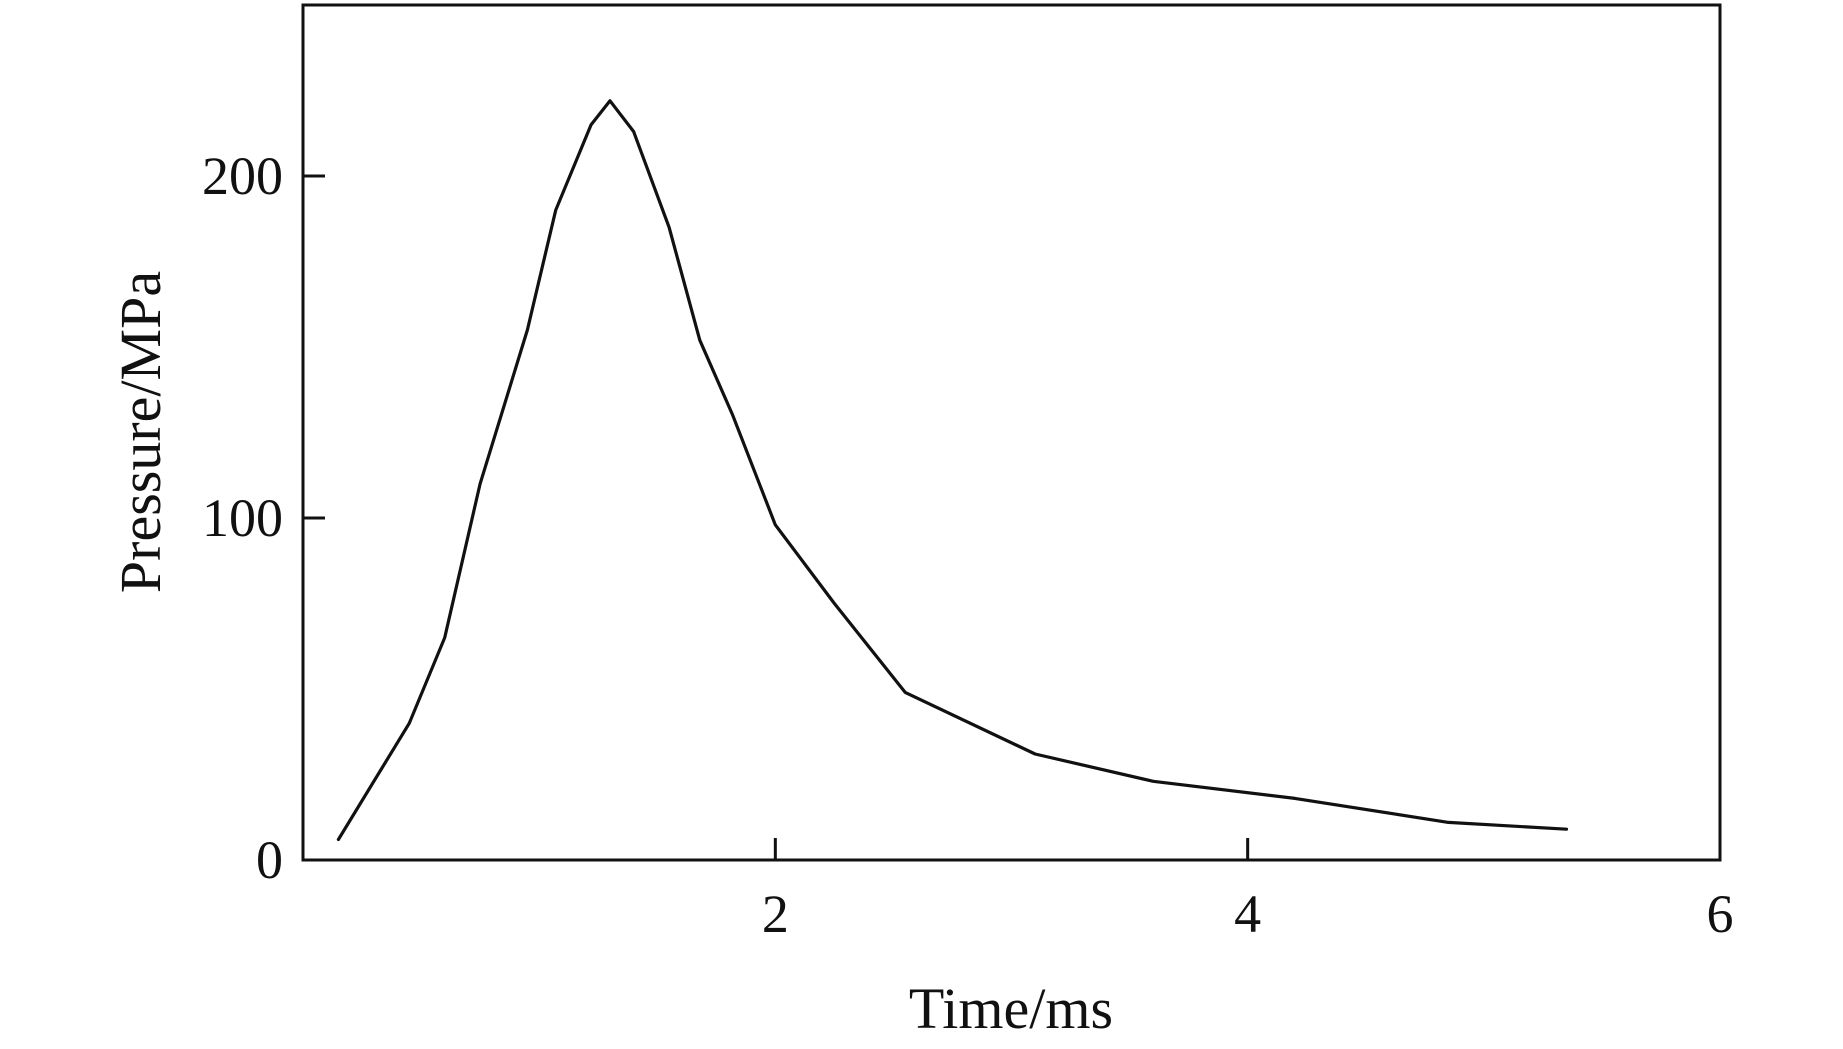  I want to click on x-tick-label: 2, so click(775, 914).